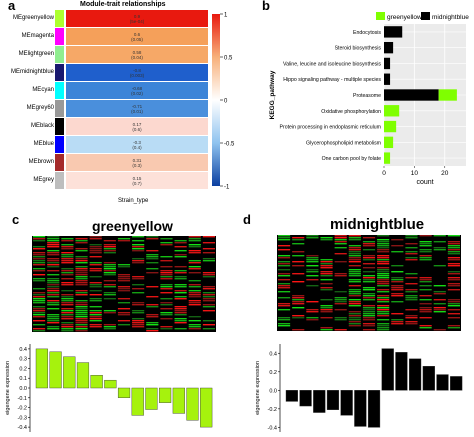  Describe the element at coordinates (137, 165) in the screenshot. I see `p-value: (0.3)` at that location.